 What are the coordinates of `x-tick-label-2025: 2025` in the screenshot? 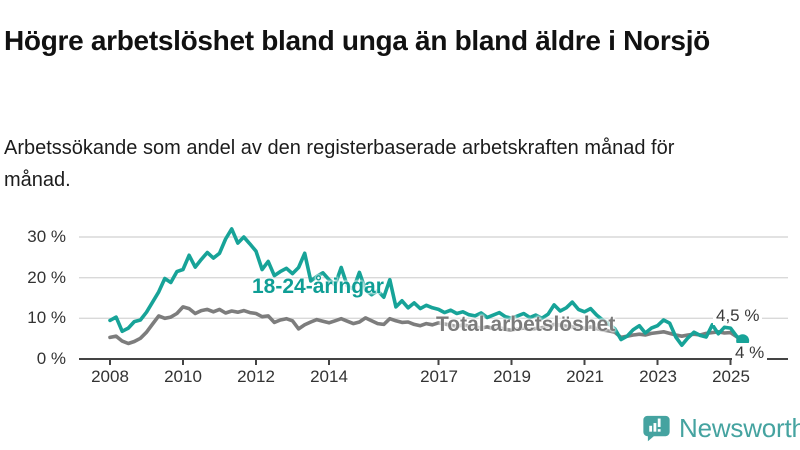 It's located at (731, 376).